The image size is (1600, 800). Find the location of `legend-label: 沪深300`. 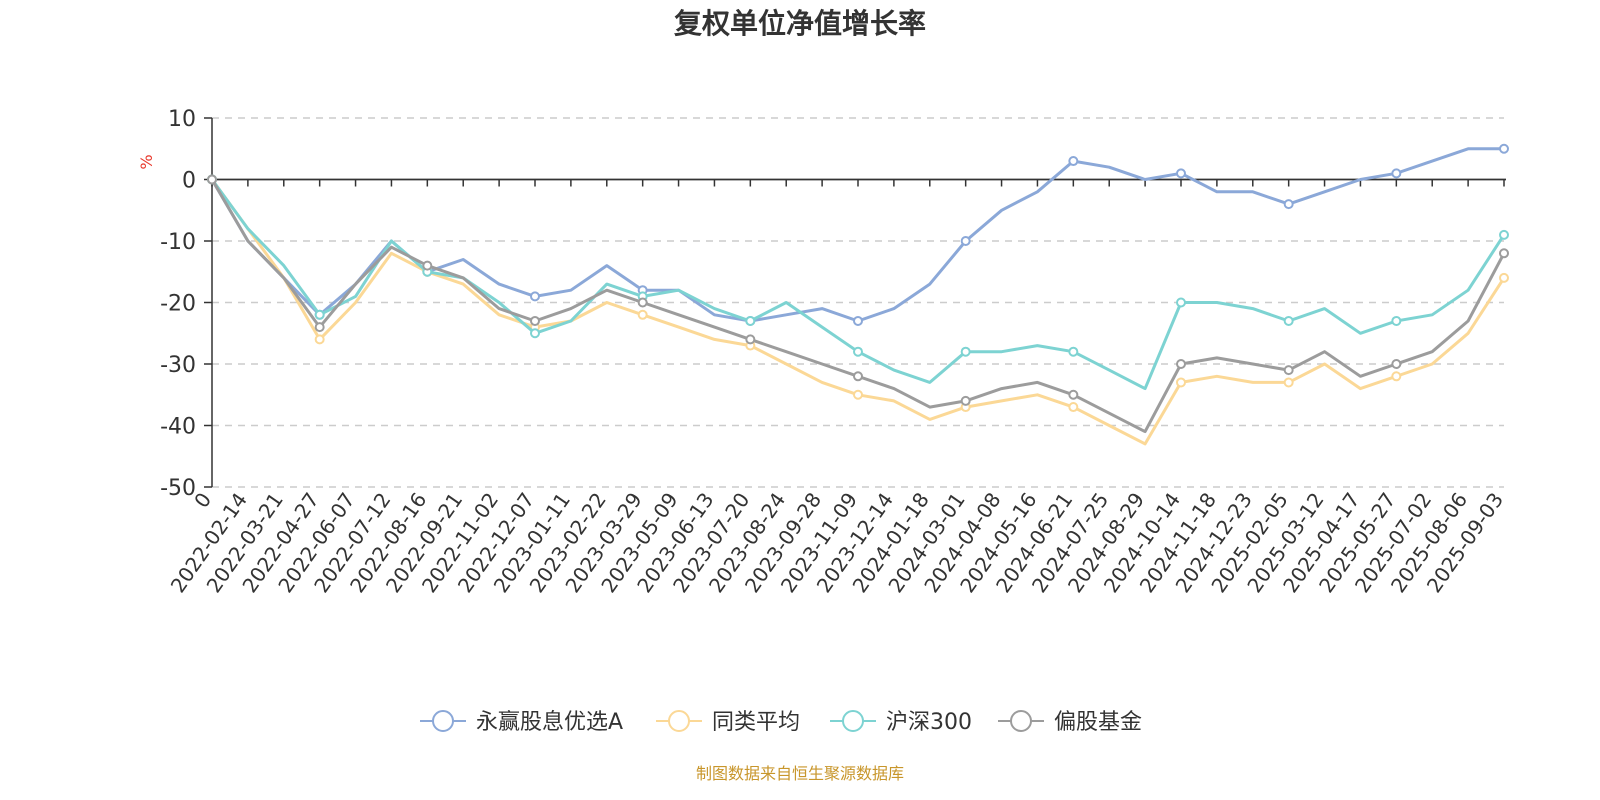

legend-label: 沪深300 is located at coordinates (929, 722).